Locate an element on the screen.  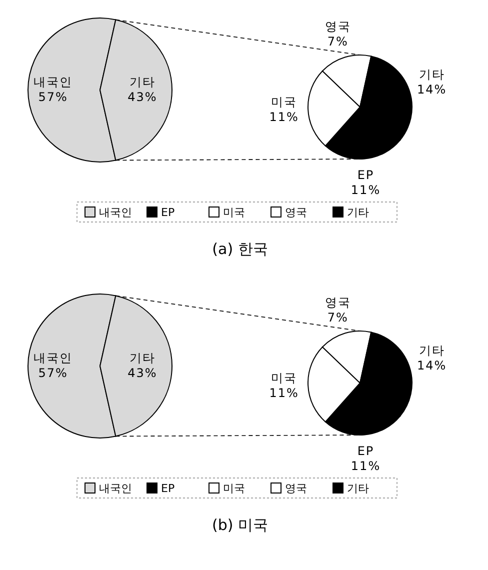
text: (b) 미국 is located at coordinates (240, 525).